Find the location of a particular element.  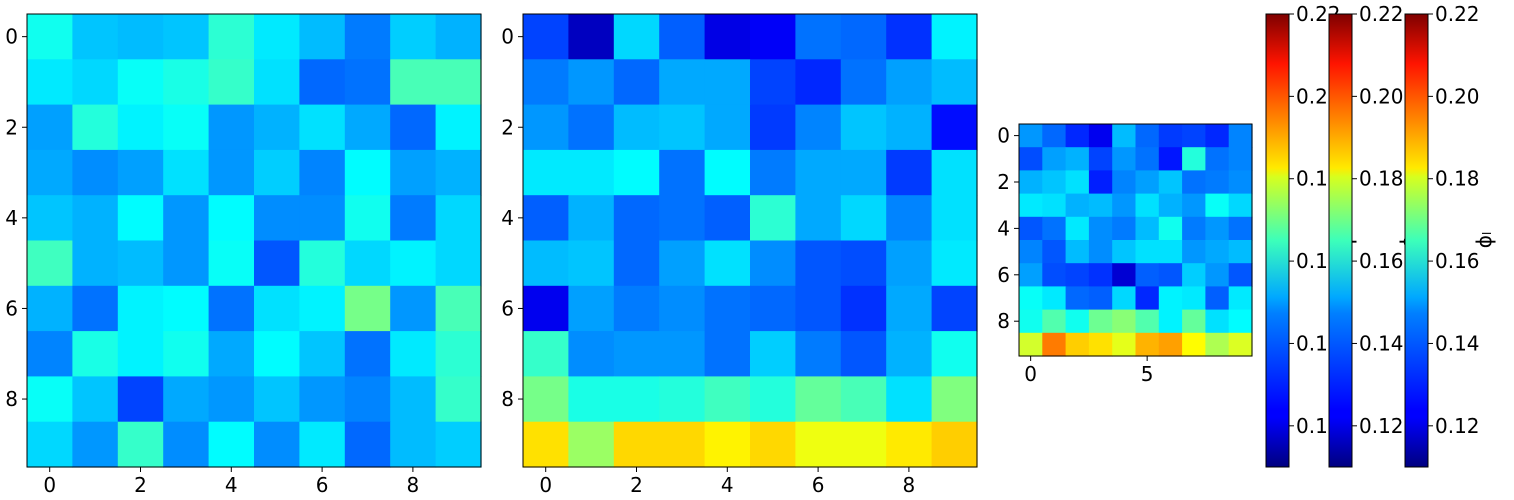

colorbar-tick-label: 0.20 is located at coordinates (1457, 96).